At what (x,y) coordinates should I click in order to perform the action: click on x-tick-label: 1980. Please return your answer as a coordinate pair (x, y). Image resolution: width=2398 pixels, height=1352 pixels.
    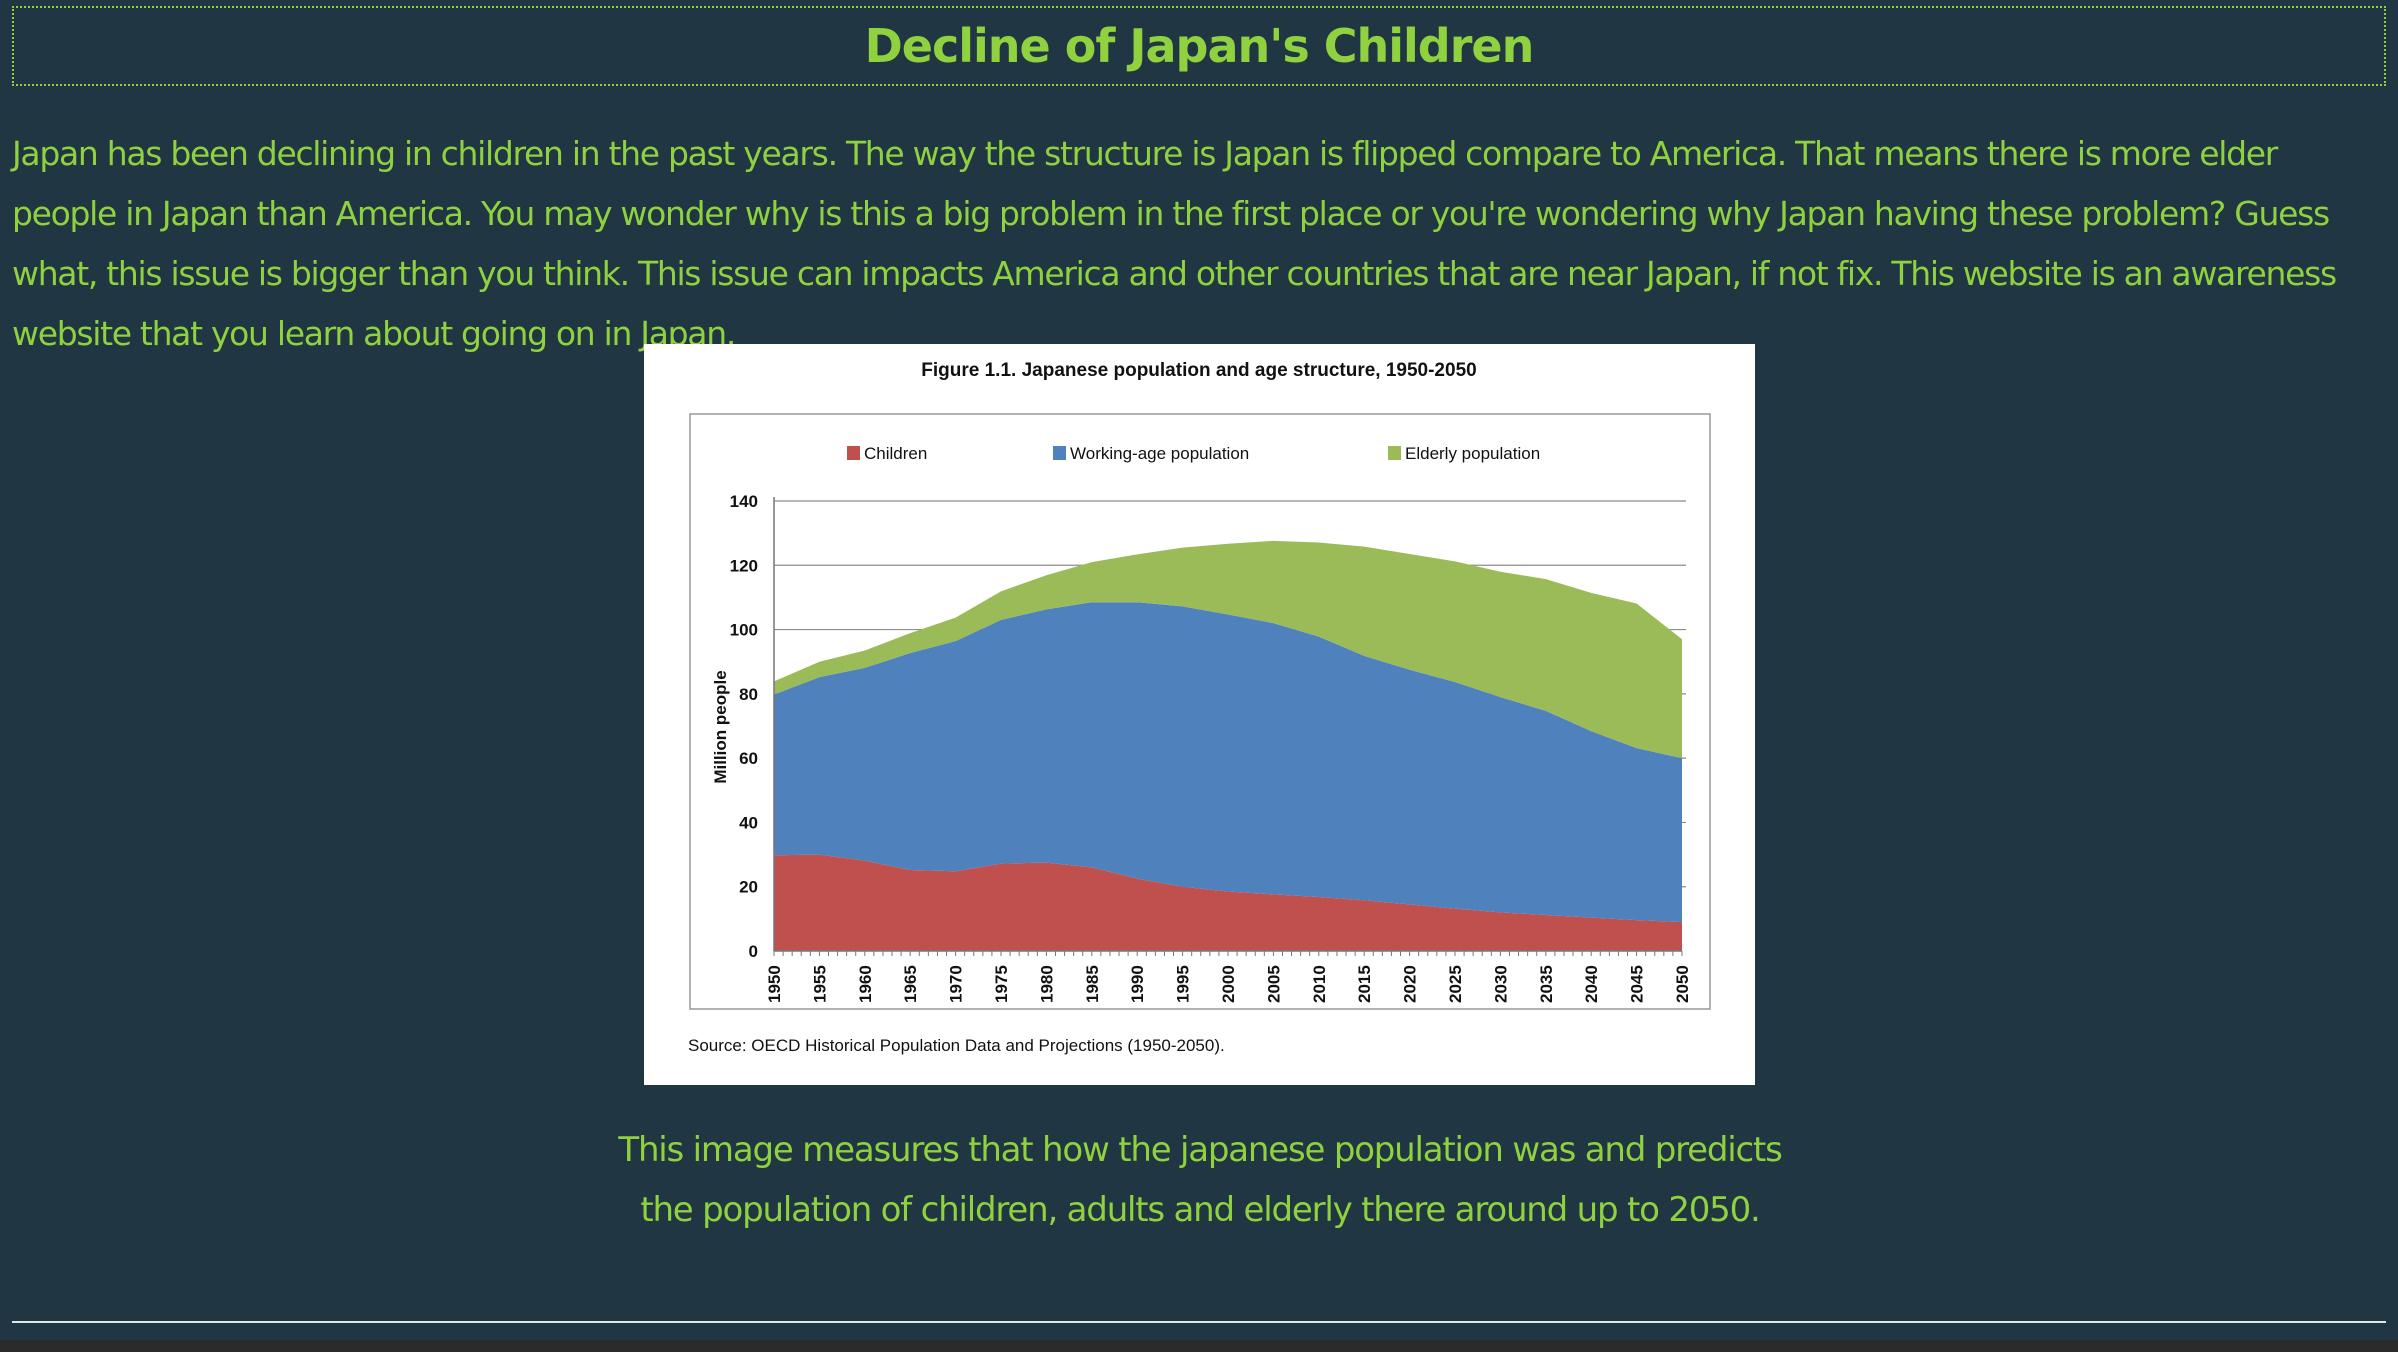
    Looking at the image, I should click on (1046, 984).